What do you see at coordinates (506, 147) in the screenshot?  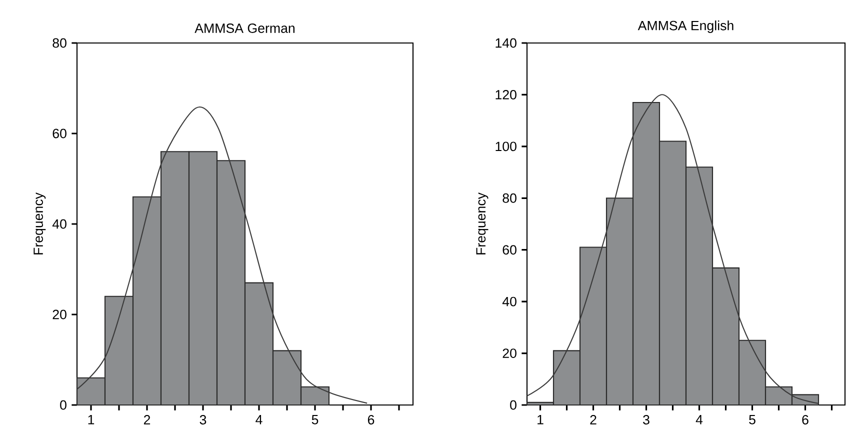 I see `y-tick-label: 100` at bounding box center [506, 147].